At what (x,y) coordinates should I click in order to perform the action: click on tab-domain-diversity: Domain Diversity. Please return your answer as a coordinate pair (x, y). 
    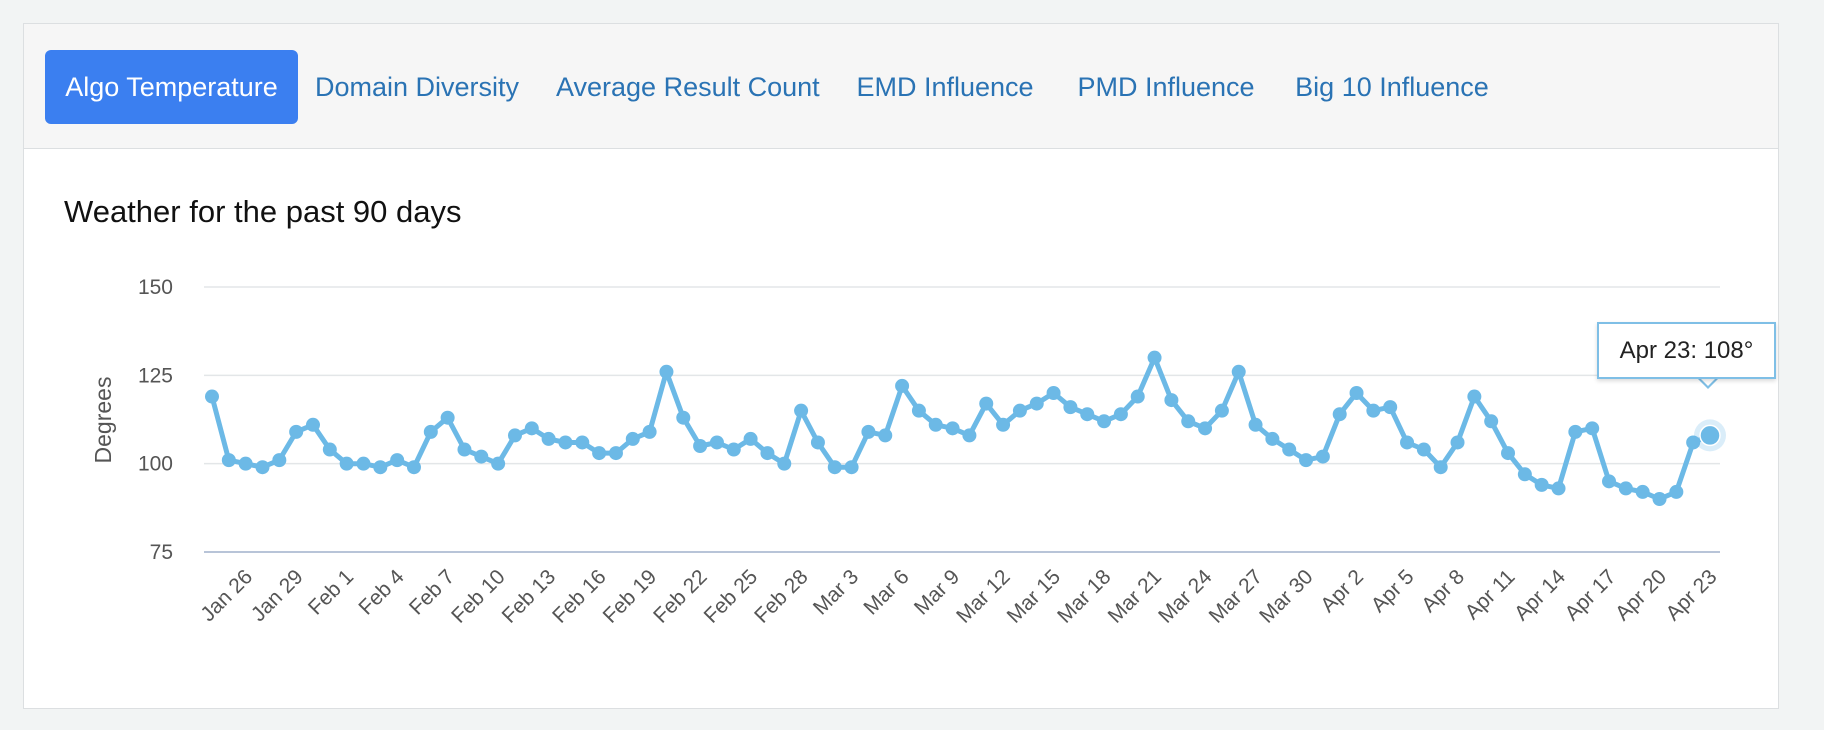
    Looking at the image, I should click on (417, 87).